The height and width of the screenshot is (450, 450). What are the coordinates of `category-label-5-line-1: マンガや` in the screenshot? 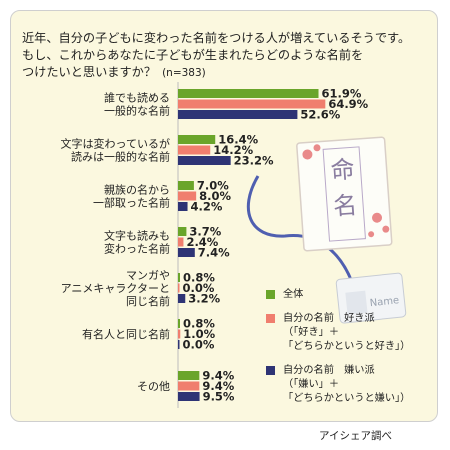 It's located at (148, 275).